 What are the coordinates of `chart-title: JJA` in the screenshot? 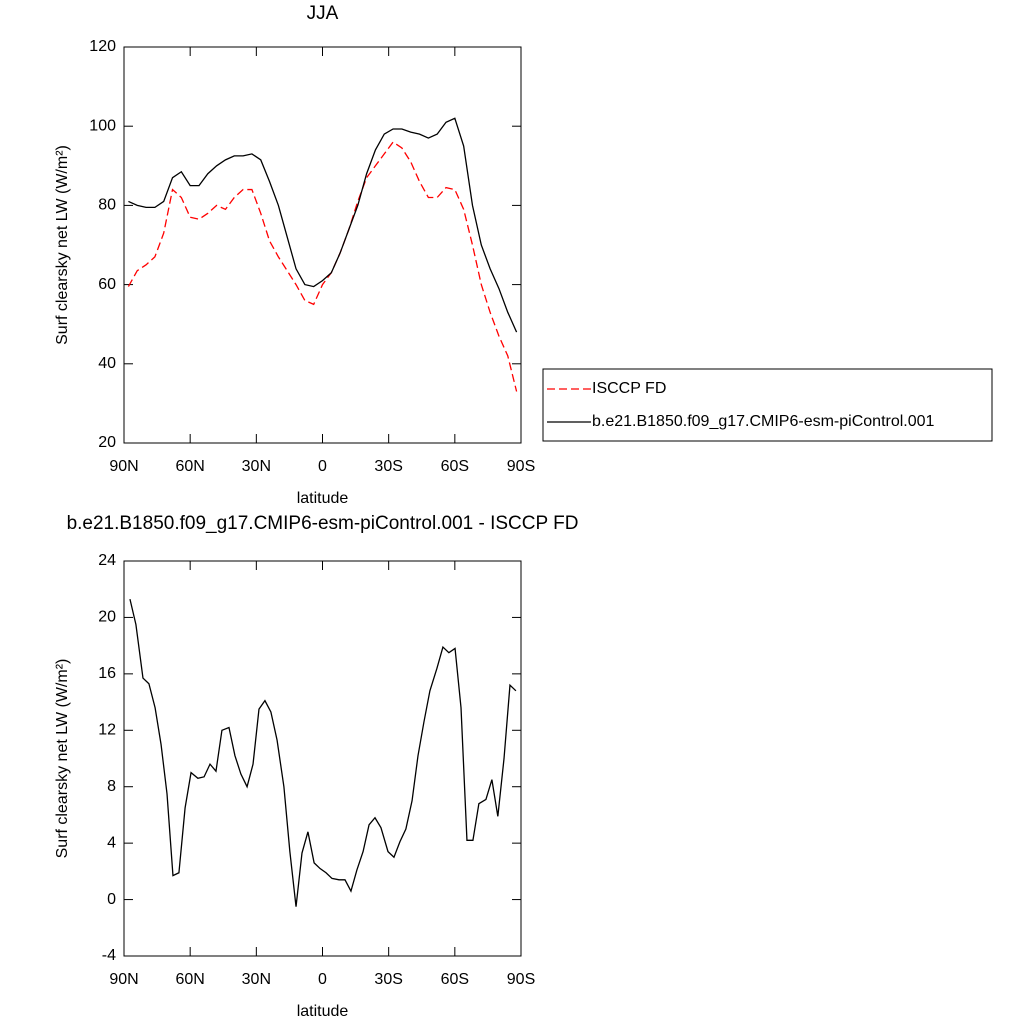 It's located at (323, 13).